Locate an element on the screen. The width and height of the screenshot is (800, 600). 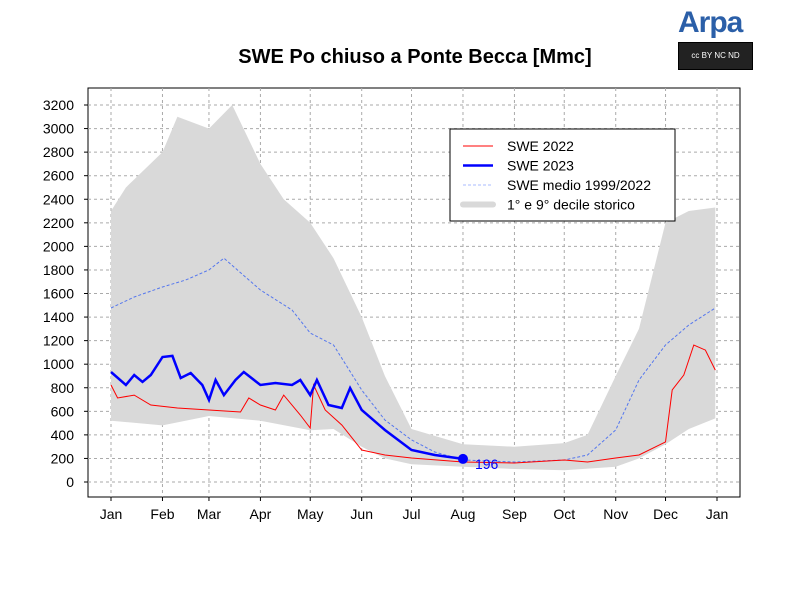
y-tick-label: 3200 is located at coordinates (58, 105).